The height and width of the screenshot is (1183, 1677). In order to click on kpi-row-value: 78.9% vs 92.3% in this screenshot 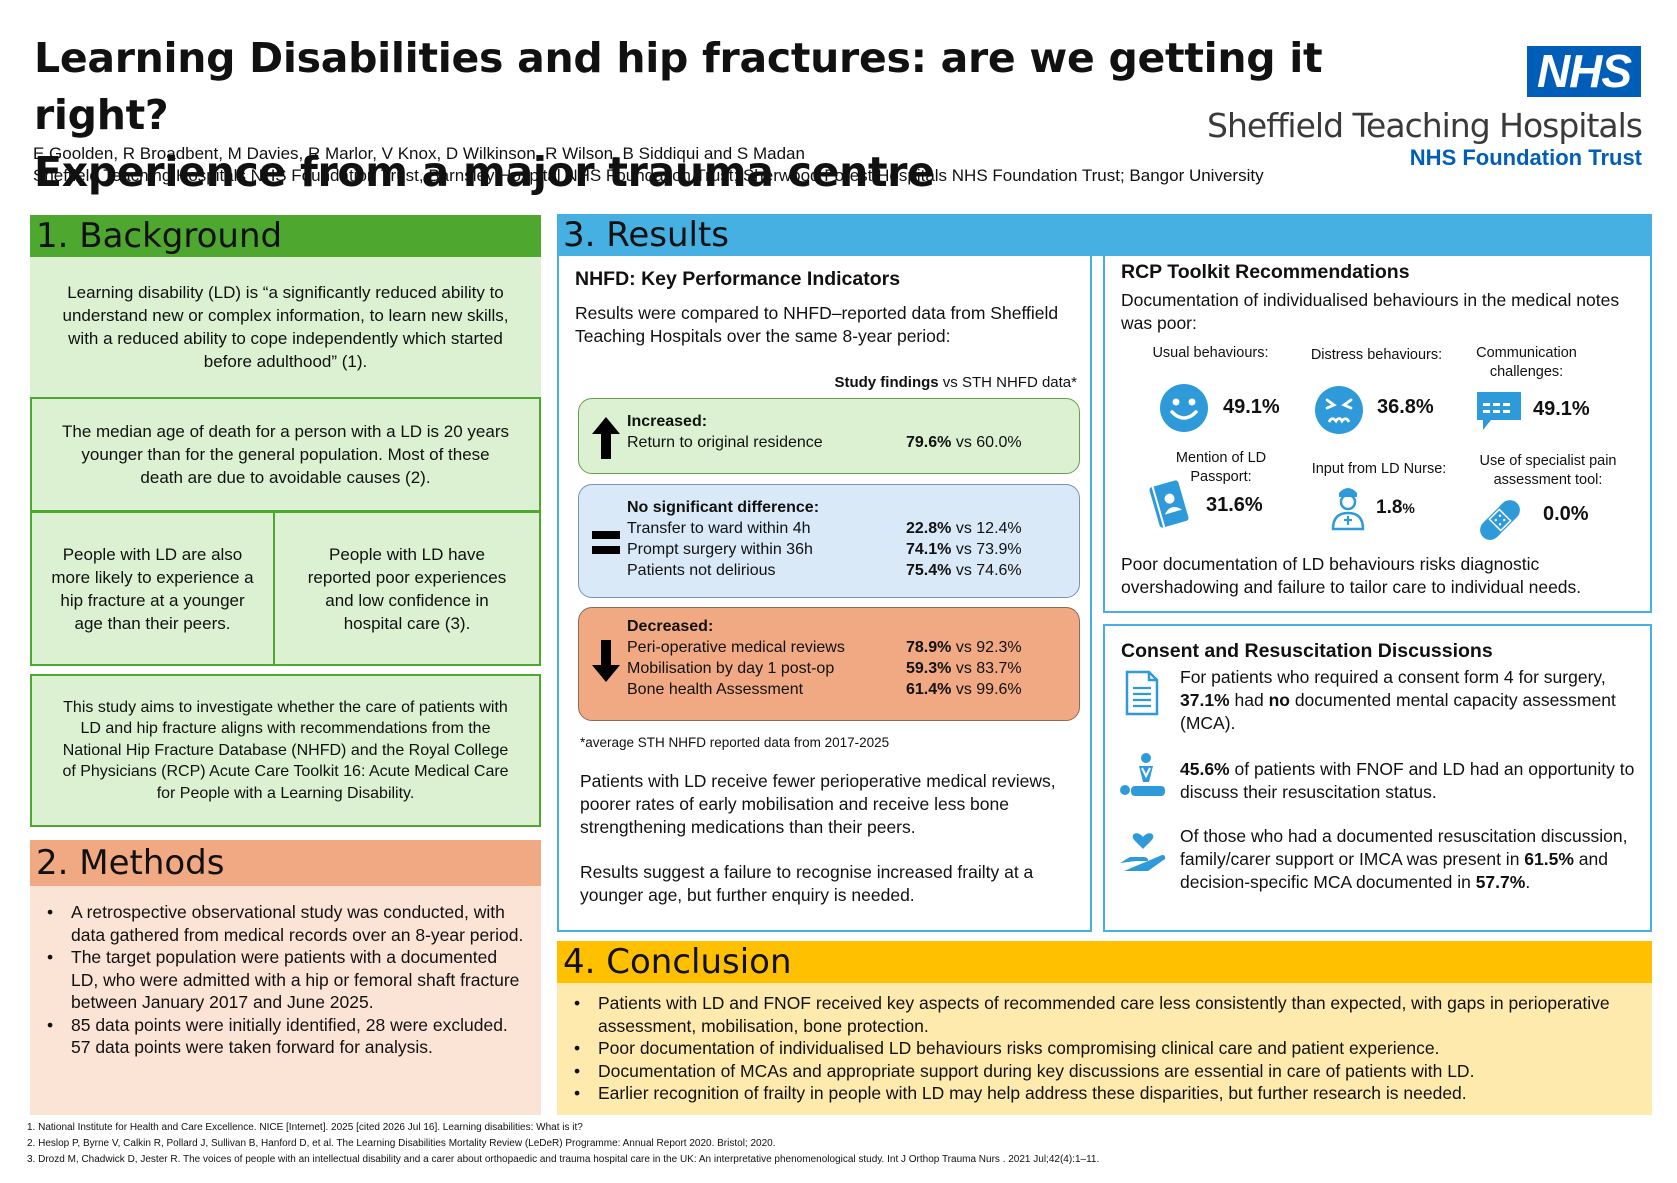, I will do `click(964, 647)`.